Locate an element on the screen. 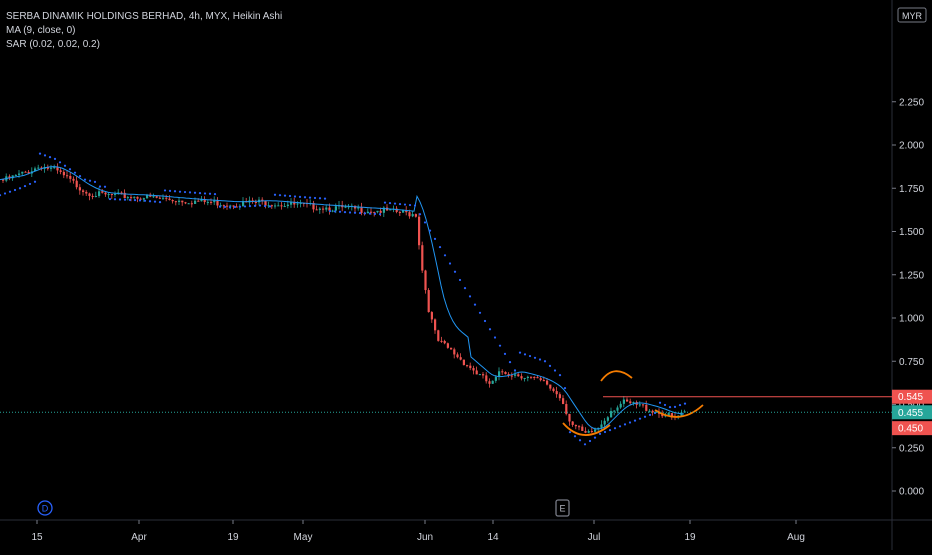  x-tick-label: Apr is located at coordinates (139, 537).